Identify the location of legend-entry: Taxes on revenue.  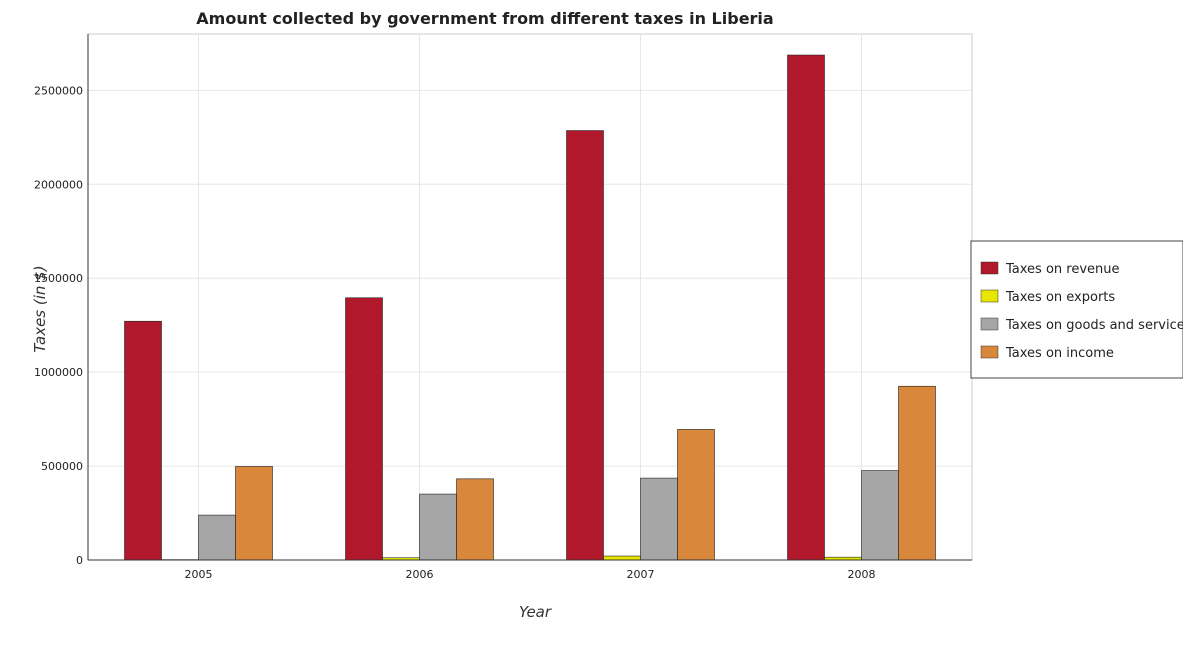
(1062, 269).